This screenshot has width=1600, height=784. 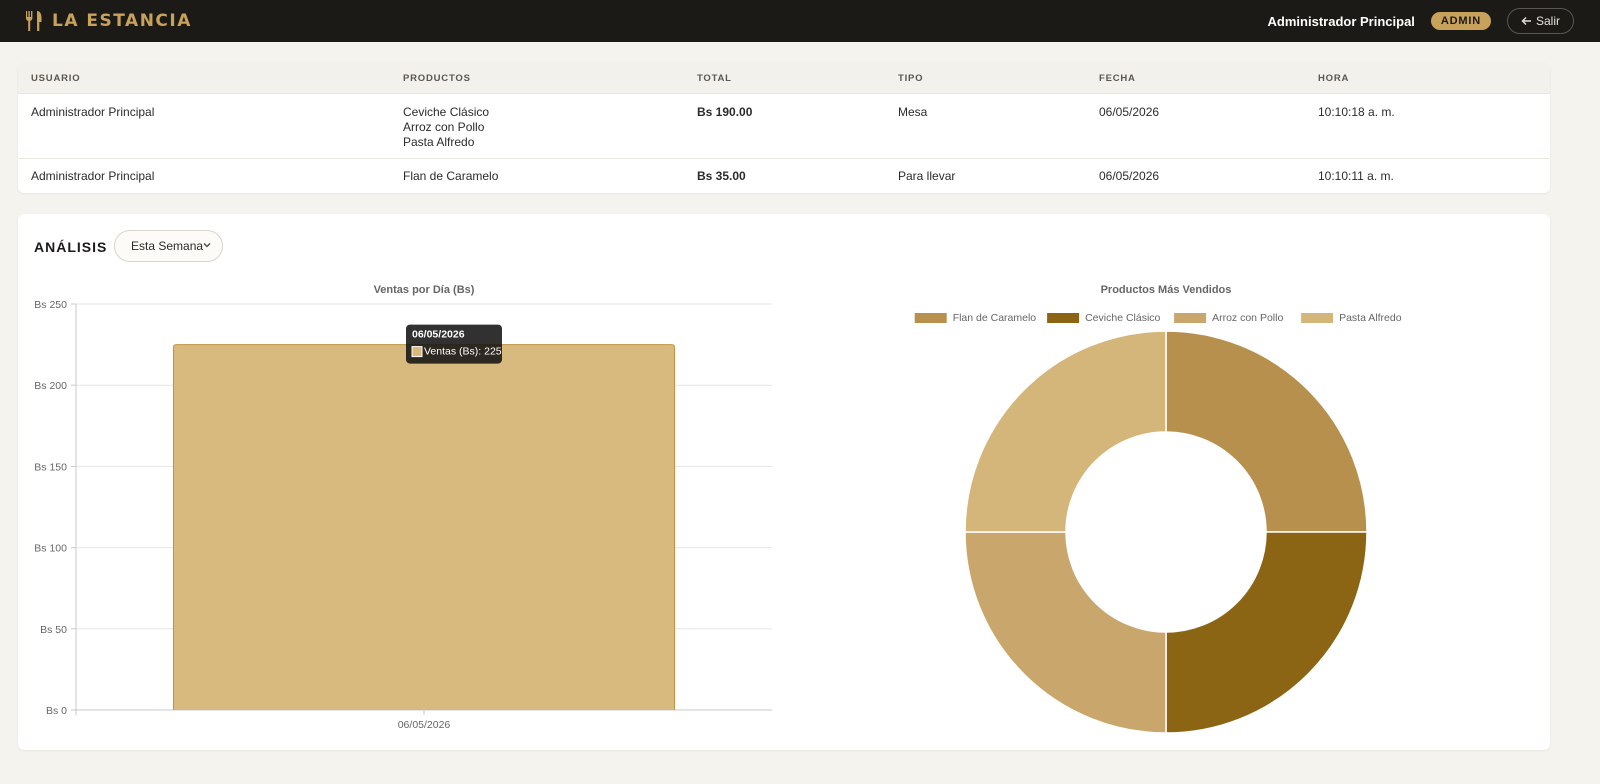 What do you see at coordinates (784, 78) in the screenshot?
I see `table-header: USUARIO PRODUCTOS TOTAL TIPO FECHA HORA` at bounding box center [784, 78].